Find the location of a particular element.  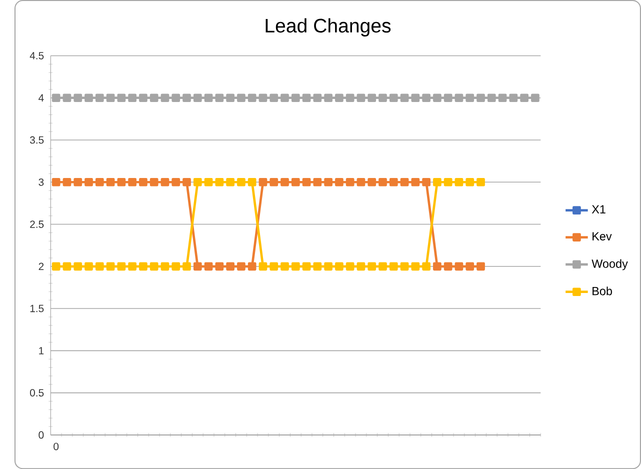

y-tick-label: 2.5 is located at coordinates (37, 224).